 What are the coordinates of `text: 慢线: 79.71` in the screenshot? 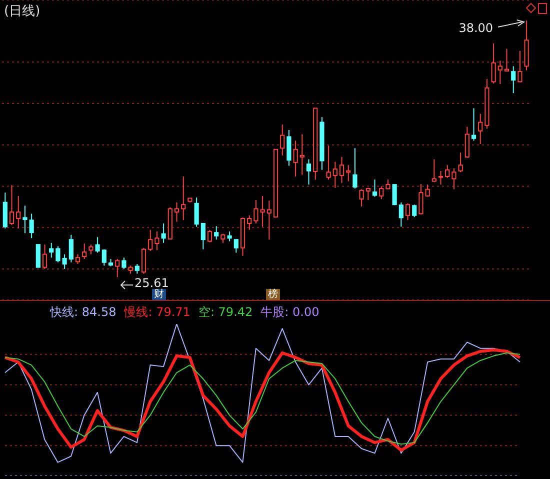 It's located at (157, 312).